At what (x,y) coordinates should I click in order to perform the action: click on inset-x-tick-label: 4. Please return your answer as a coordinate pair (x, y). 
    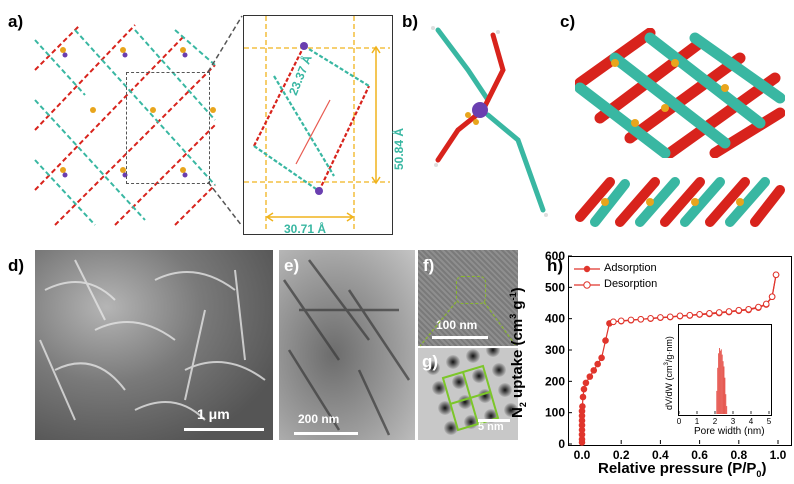
    Looking at the image, I should click on (751, 421).